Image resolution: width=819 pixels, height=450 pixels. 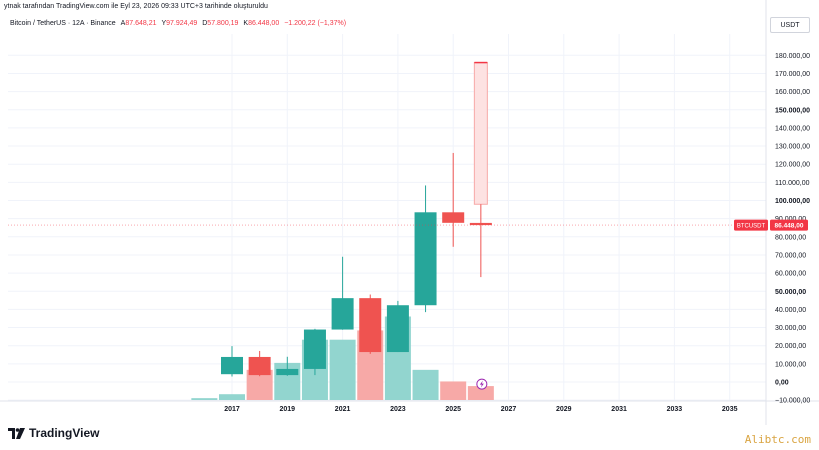 What do you see at coordinates (792, 74) in the screenshot?
I see `y-tick-label: 170.000,00` at bounding box center [792, 74].